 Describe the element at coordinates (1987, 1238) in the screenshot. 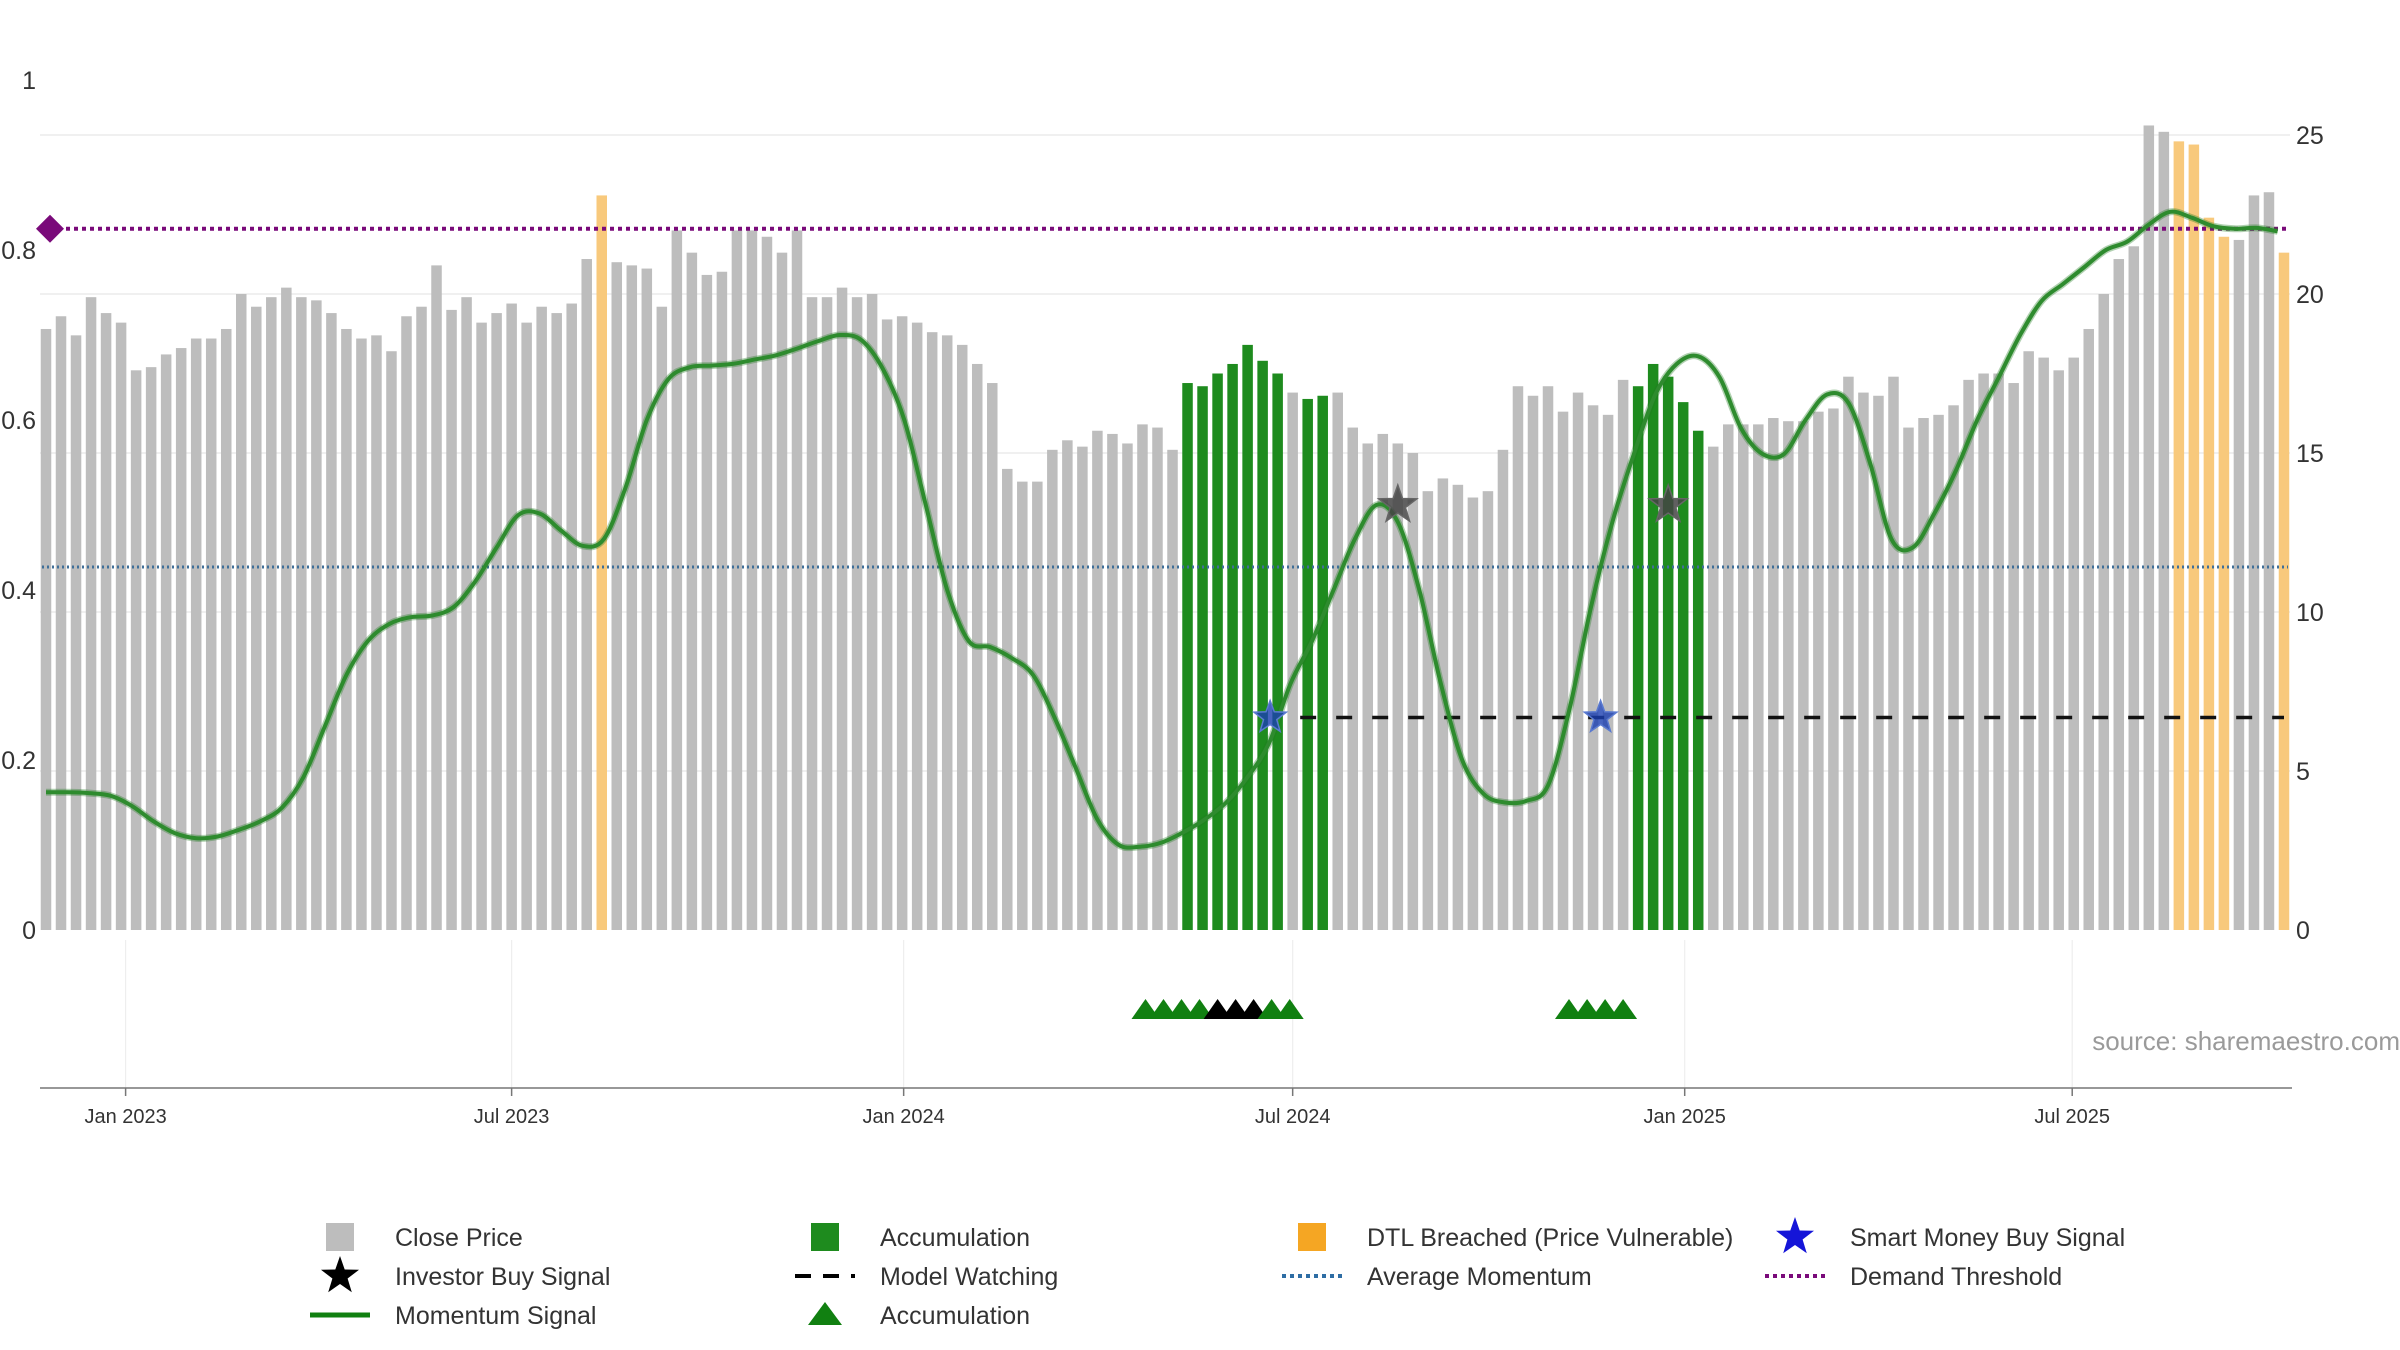

I see `legend-label: Smart Money Buy Signal` at that location.